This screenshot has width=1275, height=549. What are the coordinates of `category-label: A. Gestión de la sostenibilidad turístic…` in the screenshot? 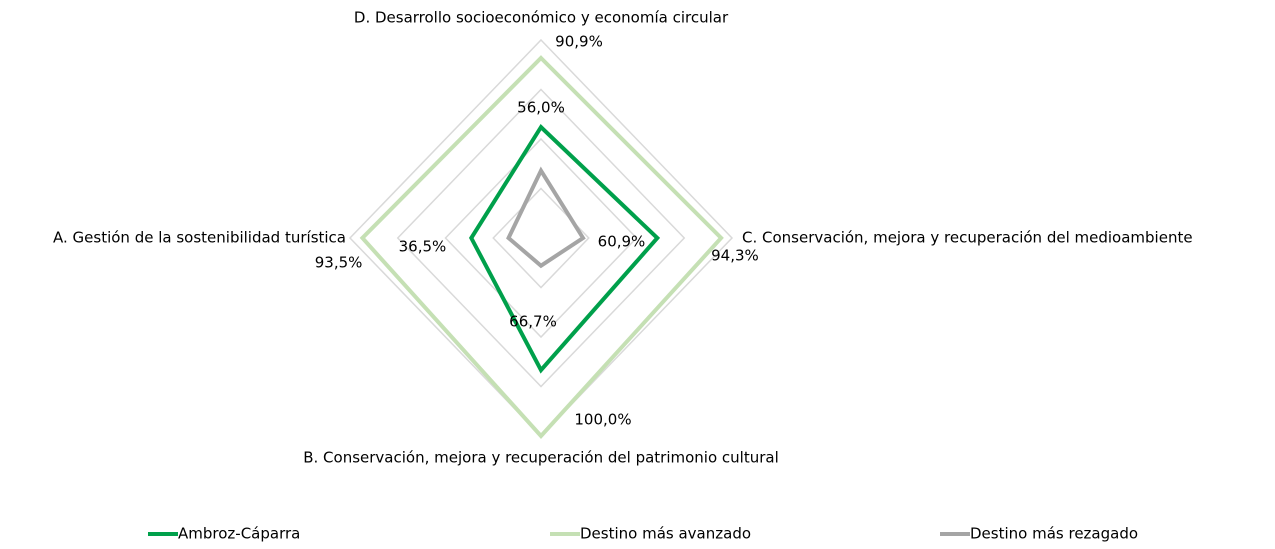 It's located at (199, 238).